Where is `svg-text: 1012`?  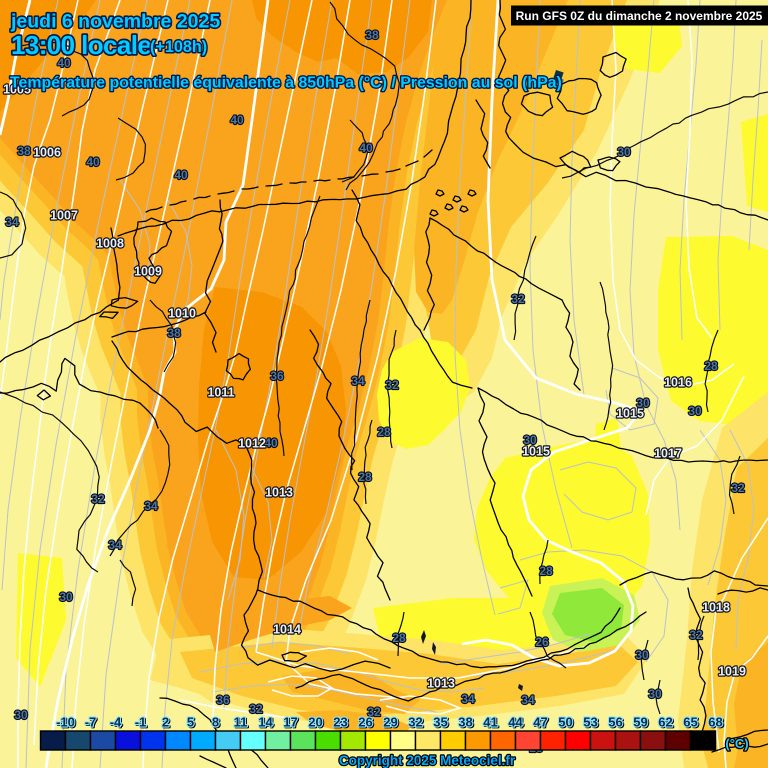
svg-text: 1012 is located at coordinates (252, 443).